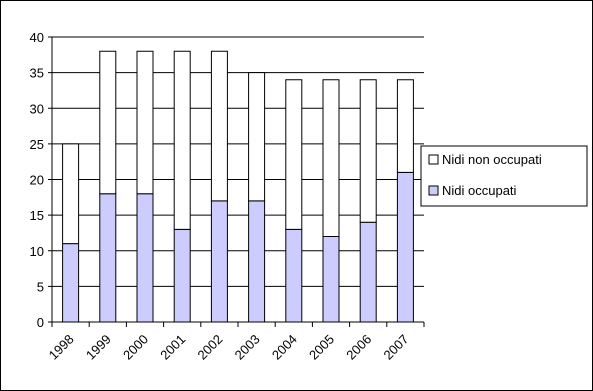  I want to click on legend-box, so click(504, 176).